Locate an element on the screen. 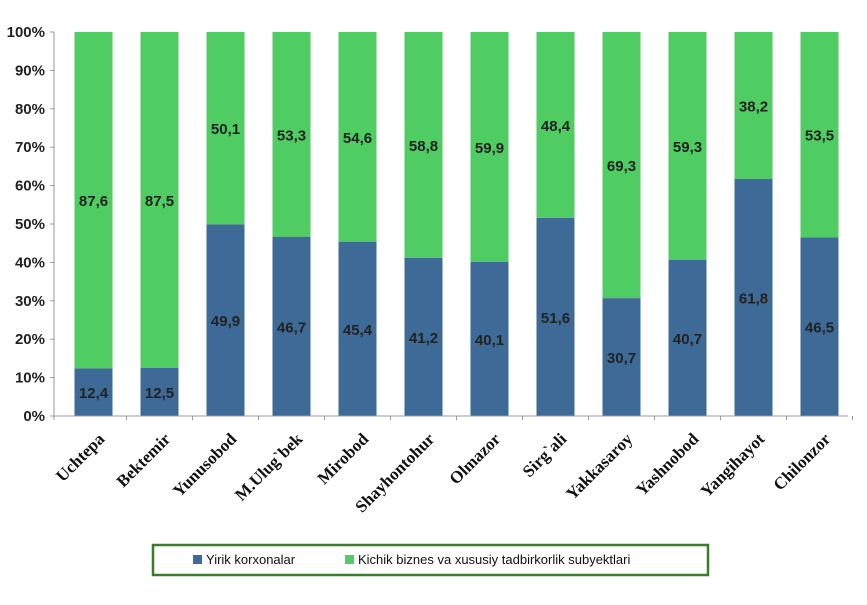 This screenshot has height=605, width=867. data-label: 41,2 is located at coordinates (423, 338).